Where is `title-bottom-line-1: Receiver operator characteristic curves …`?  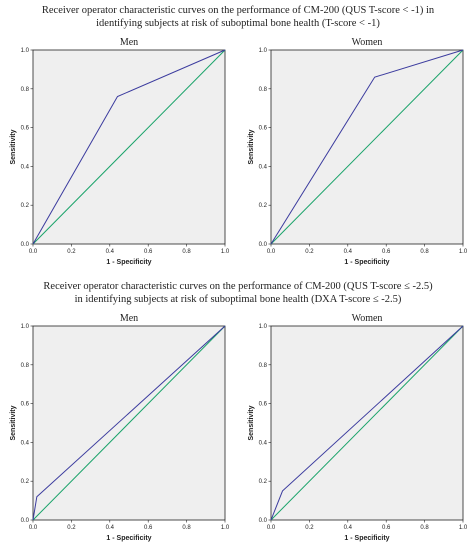 title-bottom-line-1: Receiver operator characteristic curves … is located at coordinates (238, 286).